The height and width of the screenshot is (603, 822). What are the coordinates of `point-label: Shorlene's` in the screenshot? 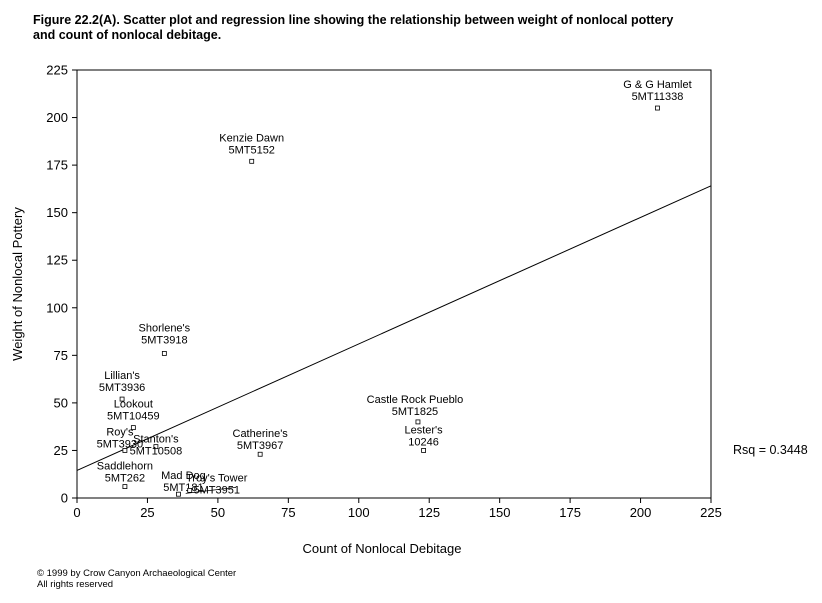 It's located at (165, 328).